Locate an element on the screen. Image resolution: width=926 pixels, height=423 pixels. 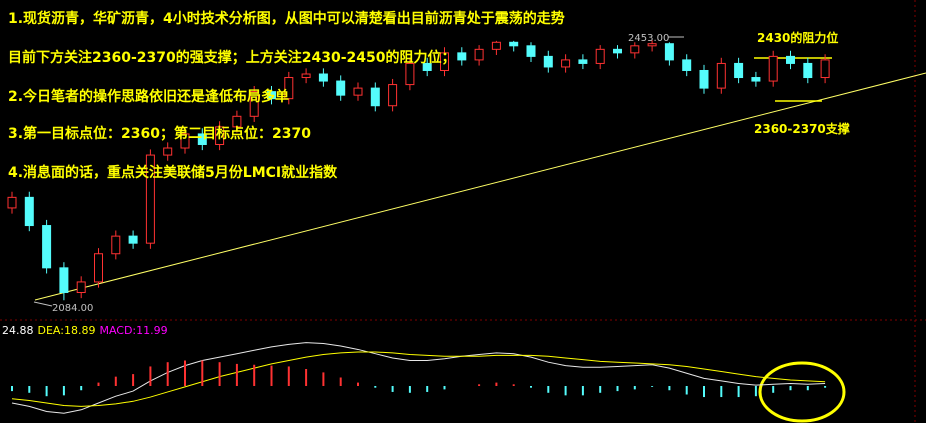
annotation: 2.今日笔者的操作思路依旧还是逢低布局多单 is located at coordinates (148, 96).